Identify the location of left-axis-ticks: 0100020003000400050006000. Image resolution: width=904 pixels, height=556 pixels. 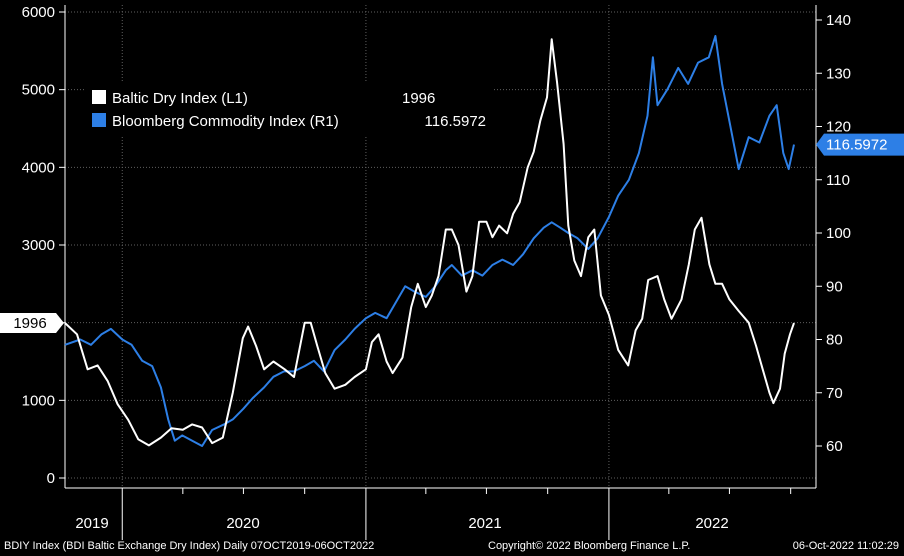
(43, 245).